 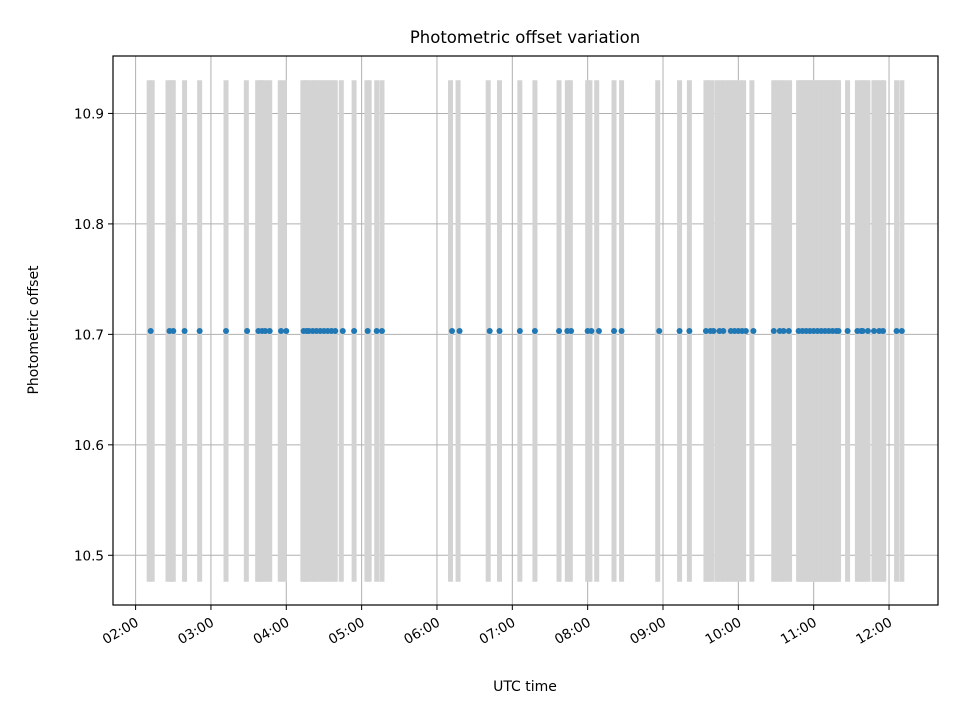 I want to click on y-tick-label: 10.8, so click(x=89, y=225).